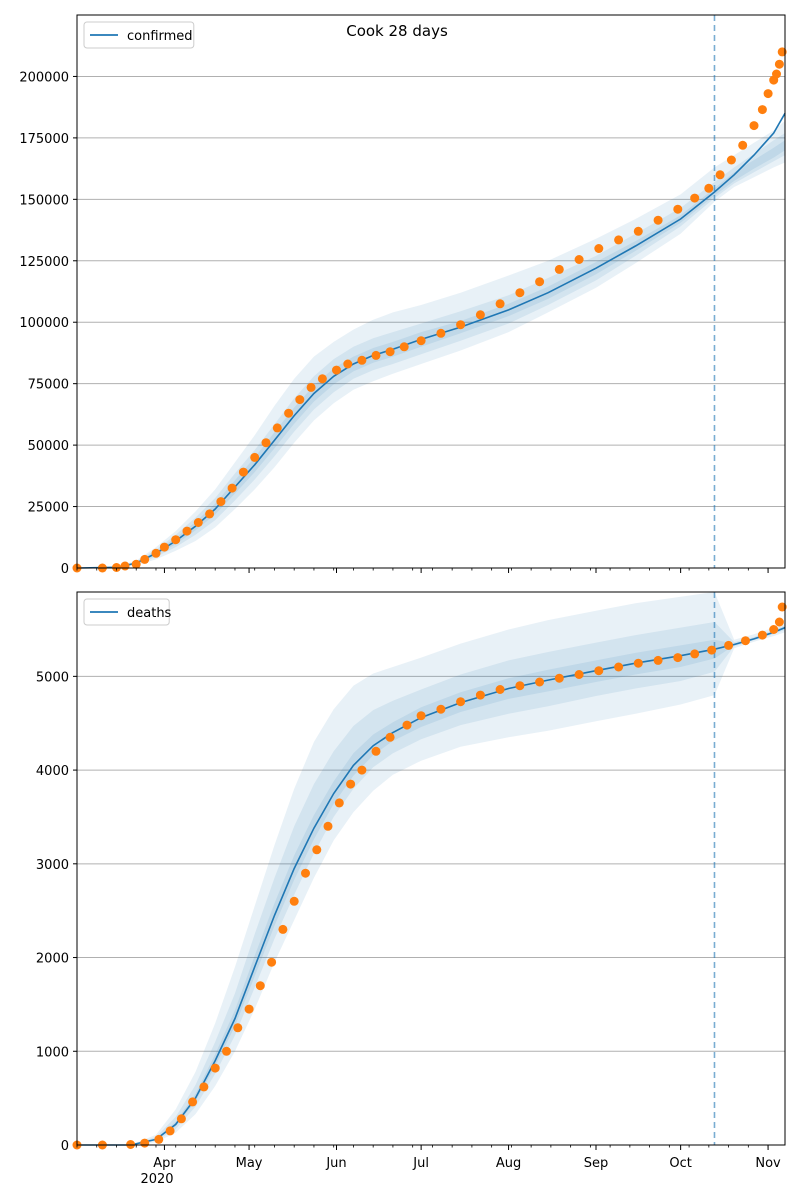 The width and height of the screenshot is (800, 1200). I want to click on year-label: 2020, so click(156, 1179).